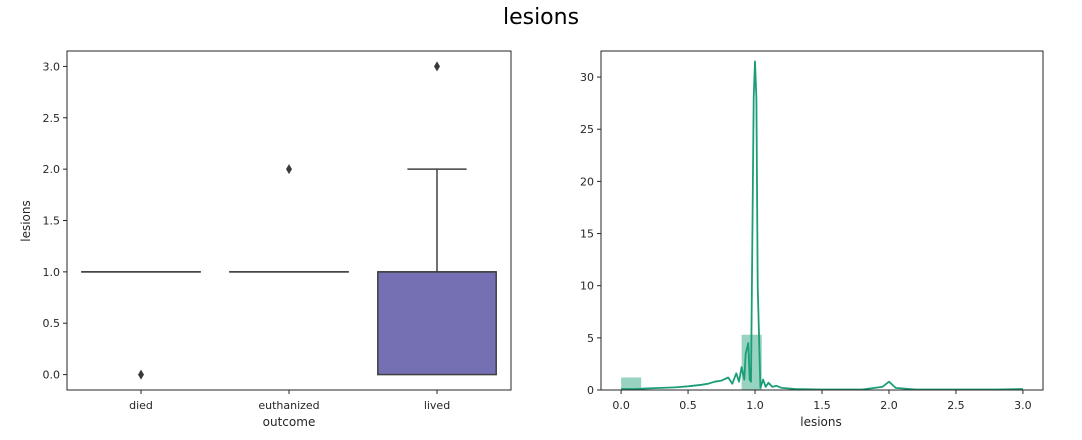 This screenshot has height=440, width=1082. I want to click on y-tick-label: 3.0, so click(52, 66).